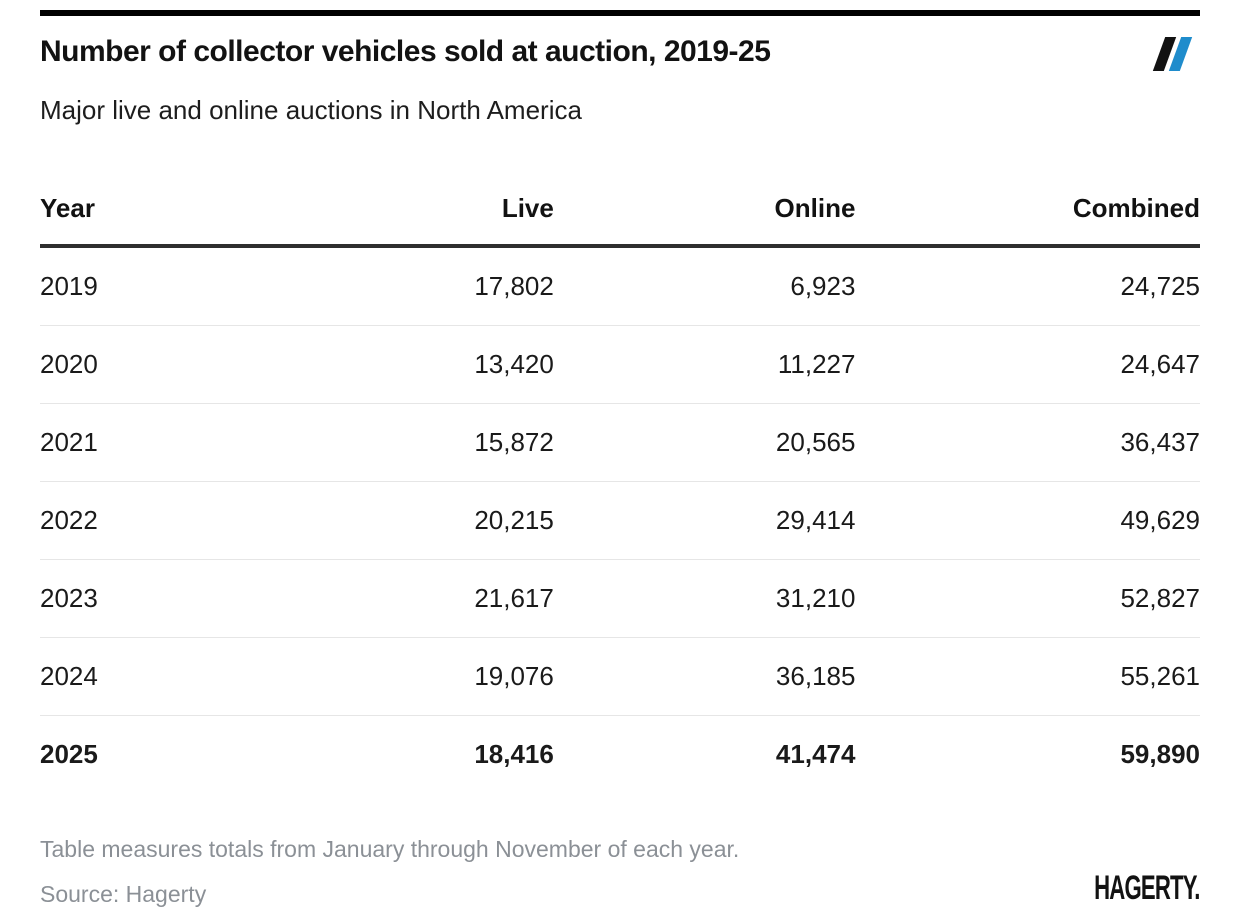  Describe the element at coordinates (620, 888) in the screenshot. I see `source-row: Source: Hagerty HAGERTY.` at that location.